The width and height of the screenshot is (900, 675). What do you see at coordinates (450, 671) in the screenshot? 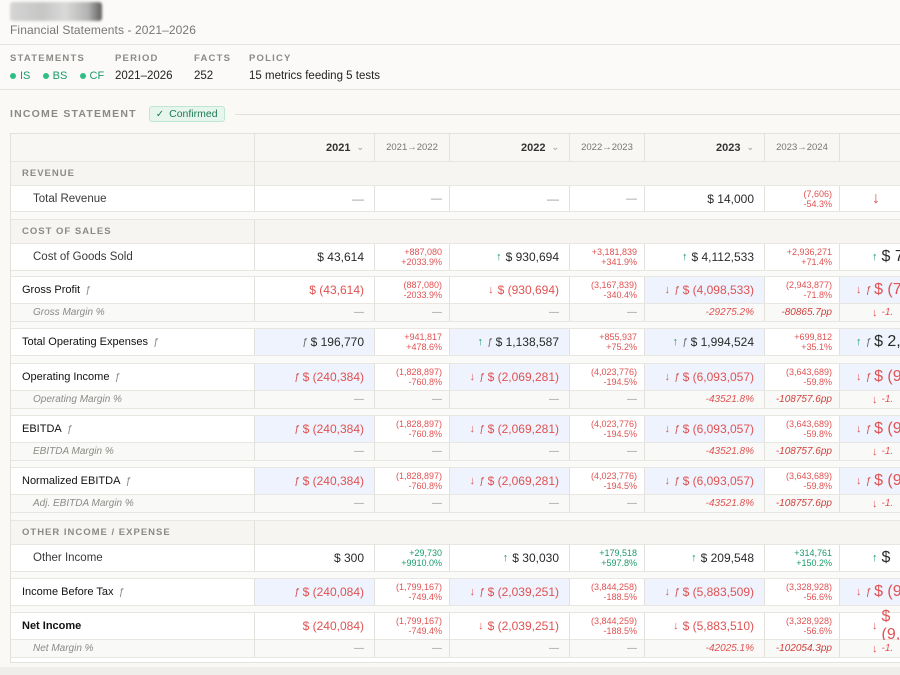
I see `horizontal-scrollbar` at bounding box center [450, 671].